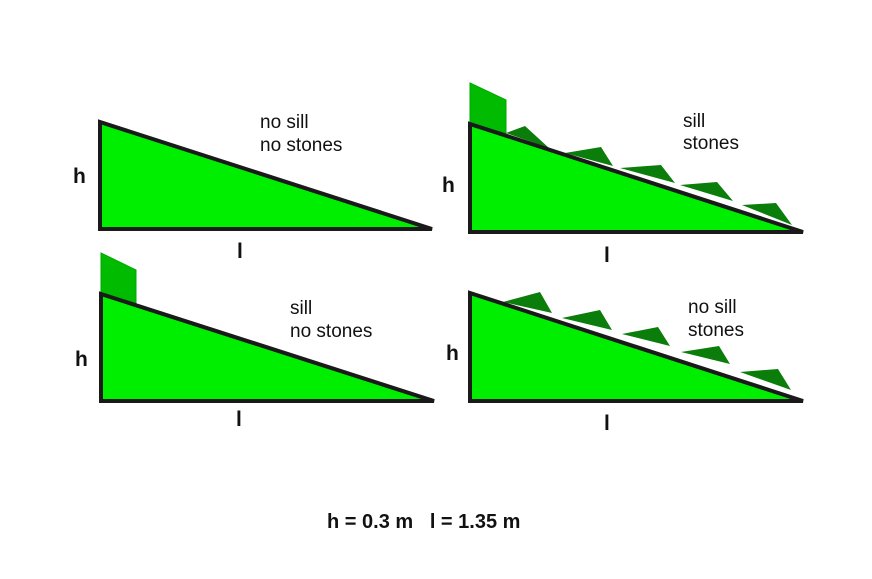 Image resolution: width=872 pixels, height=579 pixels. I want to click on panel-no-sill-stones: no sill stones h l, so click(625, 362).